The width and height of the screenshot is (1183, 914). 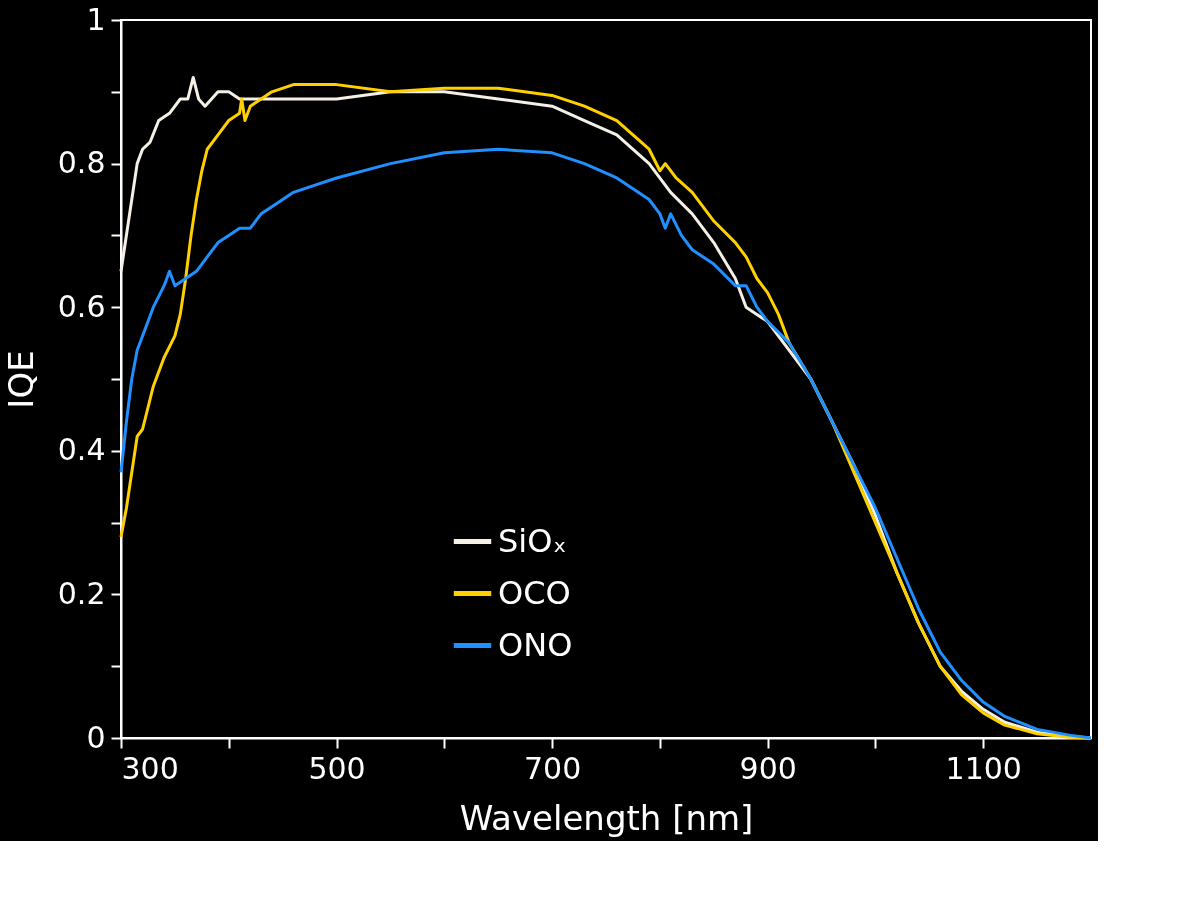 I want to click on x-axis-title: Wavelength [nm], so click(x=606, y=817).